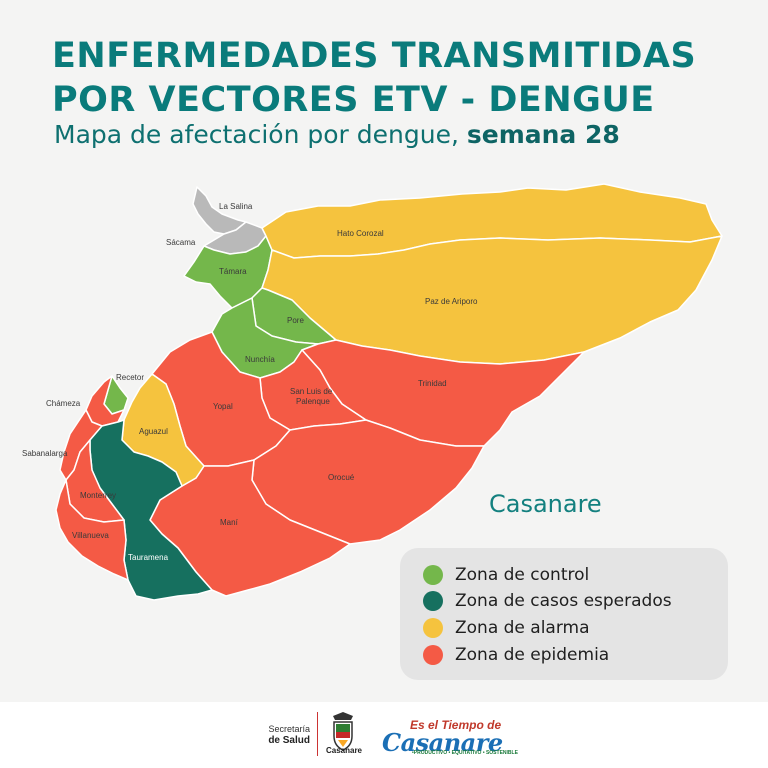 This screenshot has height=768, width=768. Describe the element at coordinates (432, 383) in the screenshot. I see `label-trinidad: Trinidad` at that location.